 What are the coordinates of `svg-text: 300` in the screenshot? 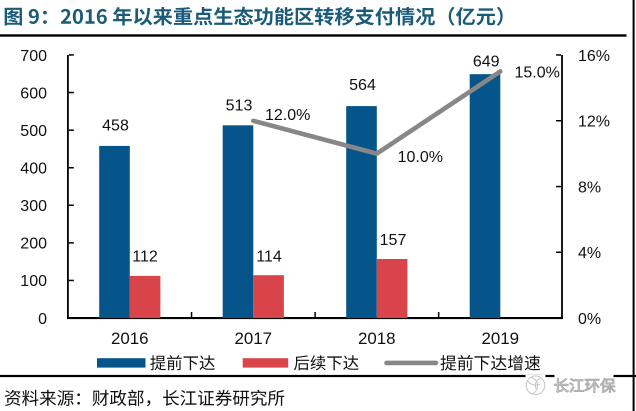 It's located at (33, 206).